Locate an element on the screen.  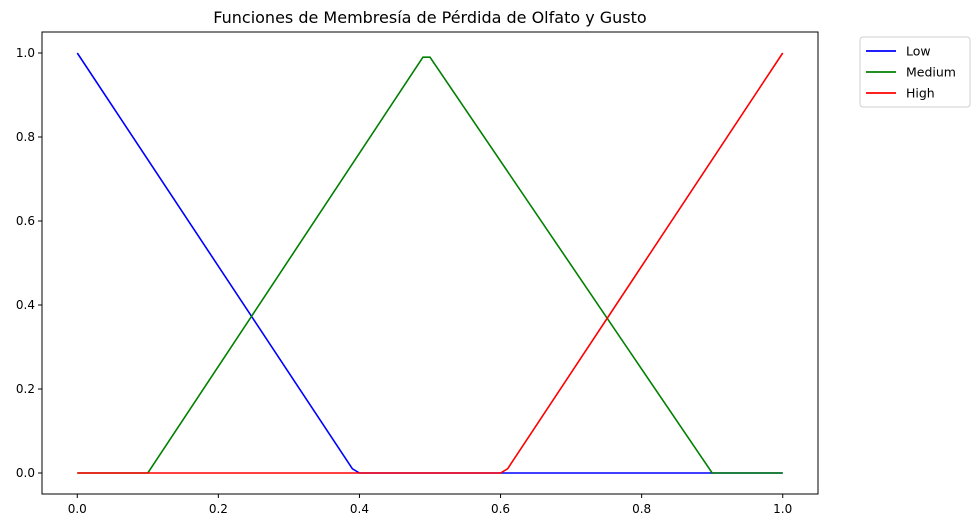
legend: Low Medium High is located at coordinates (915, 72).